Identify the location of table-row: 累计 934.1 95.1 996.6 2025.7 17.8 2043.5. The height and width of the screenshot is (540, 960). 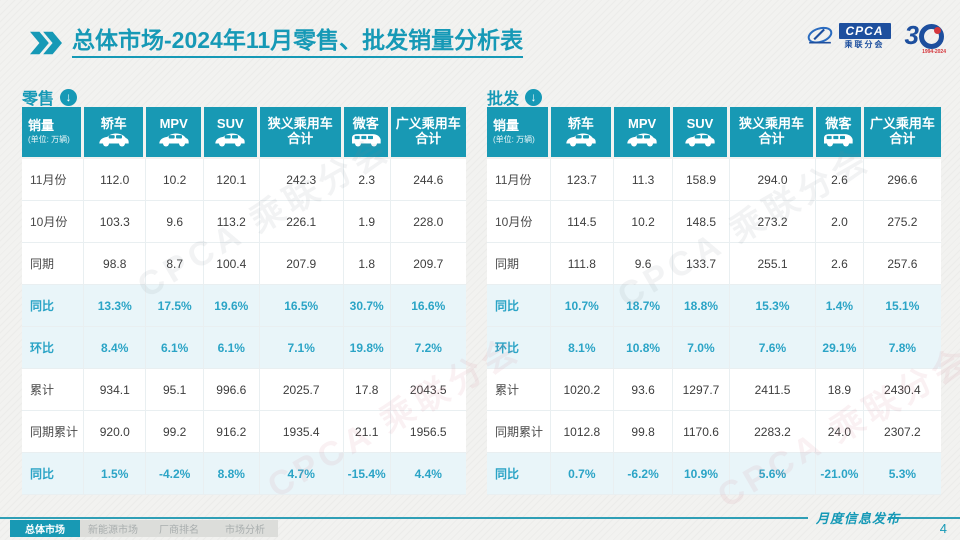
(244, 390).